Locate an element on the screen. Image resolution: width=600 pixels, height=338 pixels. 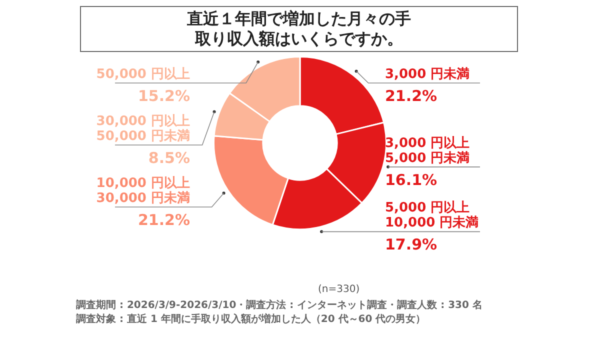
data-label: 16.1% is located at coordinates (411, 179).